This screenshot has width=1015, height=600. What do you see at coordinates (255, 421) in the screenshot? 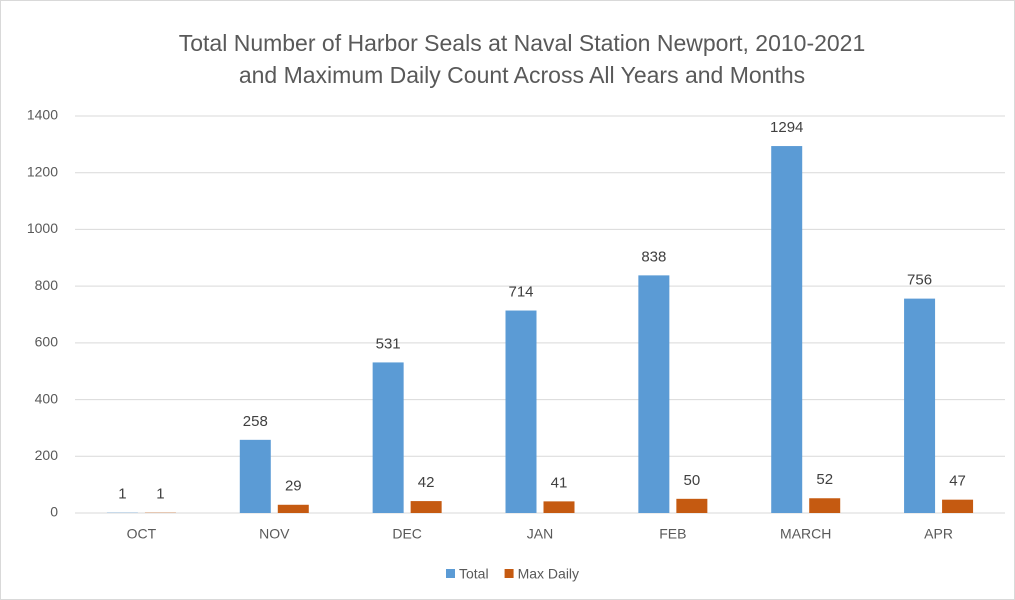
I see `data-label: 258` at bounding box center [255, 421].